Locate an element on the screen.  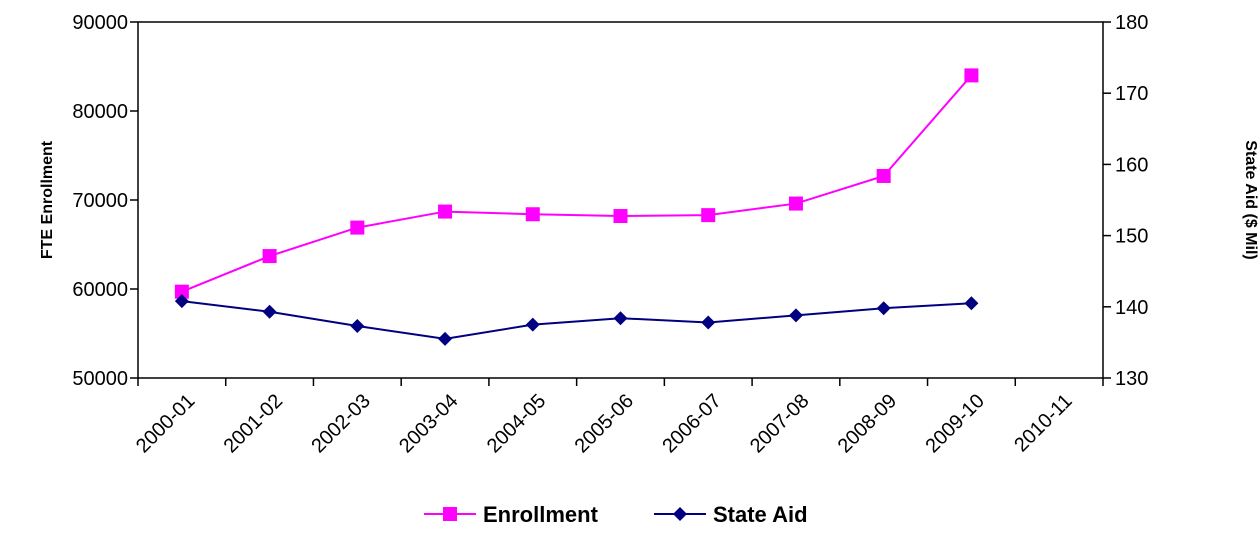
x-axis-tick-label: 2010-11 is located at coordinates (1043, 423).